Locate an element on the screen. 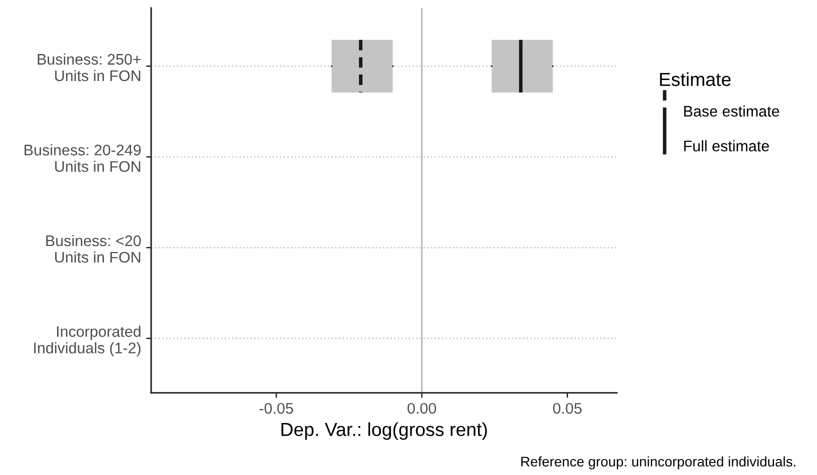 The image size is (817, 475). text: Reference group: unincorporated individuals. is located at coordinates (658, 463).